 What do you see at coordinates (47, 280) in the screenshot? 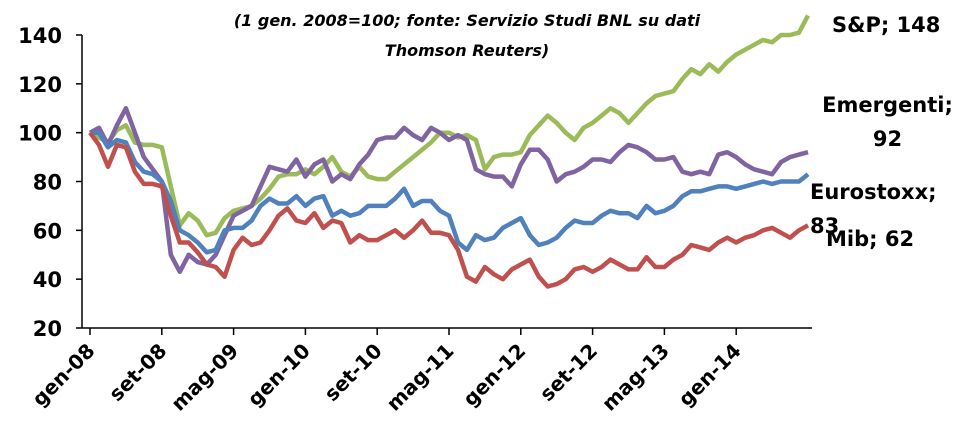
I see `y-tick-label: 40` at bounding box center [47, 280].